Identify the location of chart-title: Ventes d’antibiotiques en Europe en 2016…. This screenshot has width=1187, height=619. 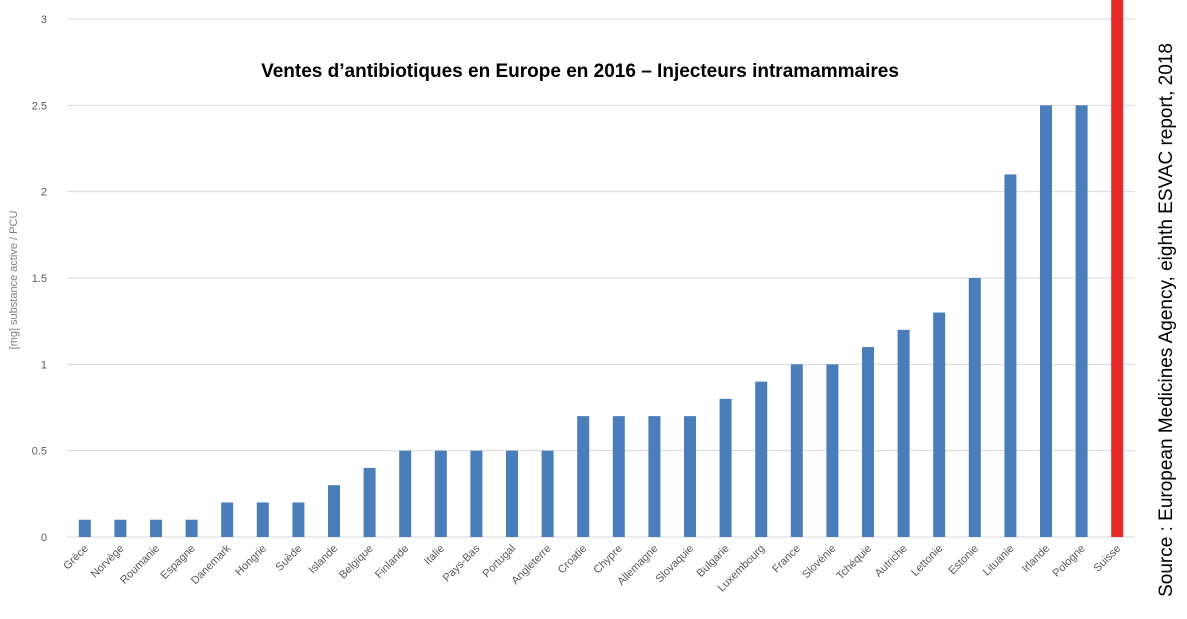
(580, 71).